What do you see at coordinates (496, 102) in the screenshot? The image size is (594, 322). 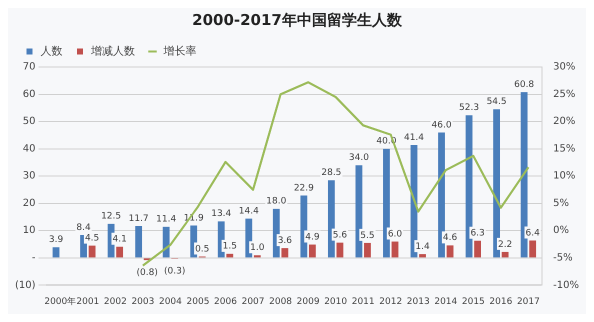 I see `data-label: 54.5` at bounding box center [496, 102].